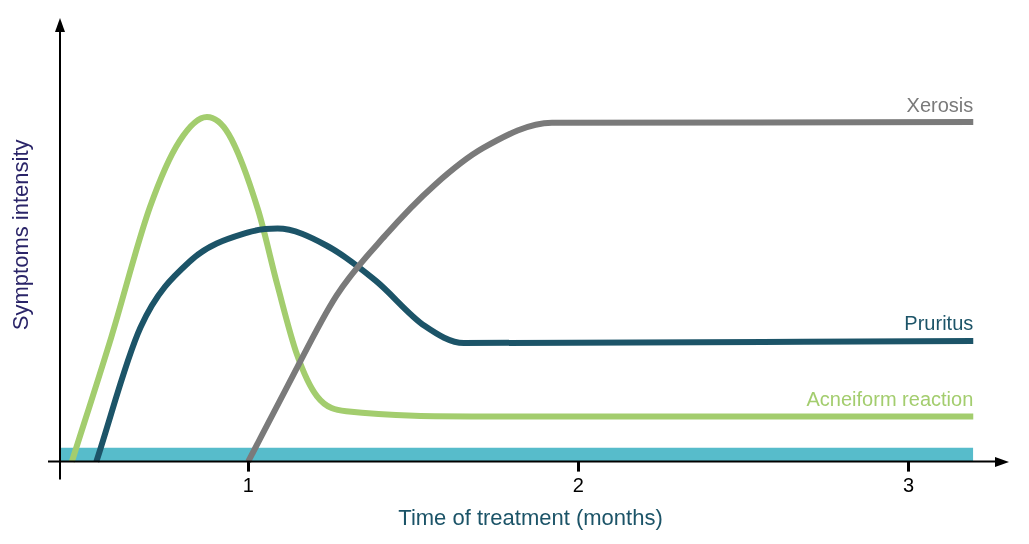 The height and width of the screenshot is (544, 1029). Describe the element at coordinates (578, 485) in the screenshot. I see `x-tick-label: 2` at that location.